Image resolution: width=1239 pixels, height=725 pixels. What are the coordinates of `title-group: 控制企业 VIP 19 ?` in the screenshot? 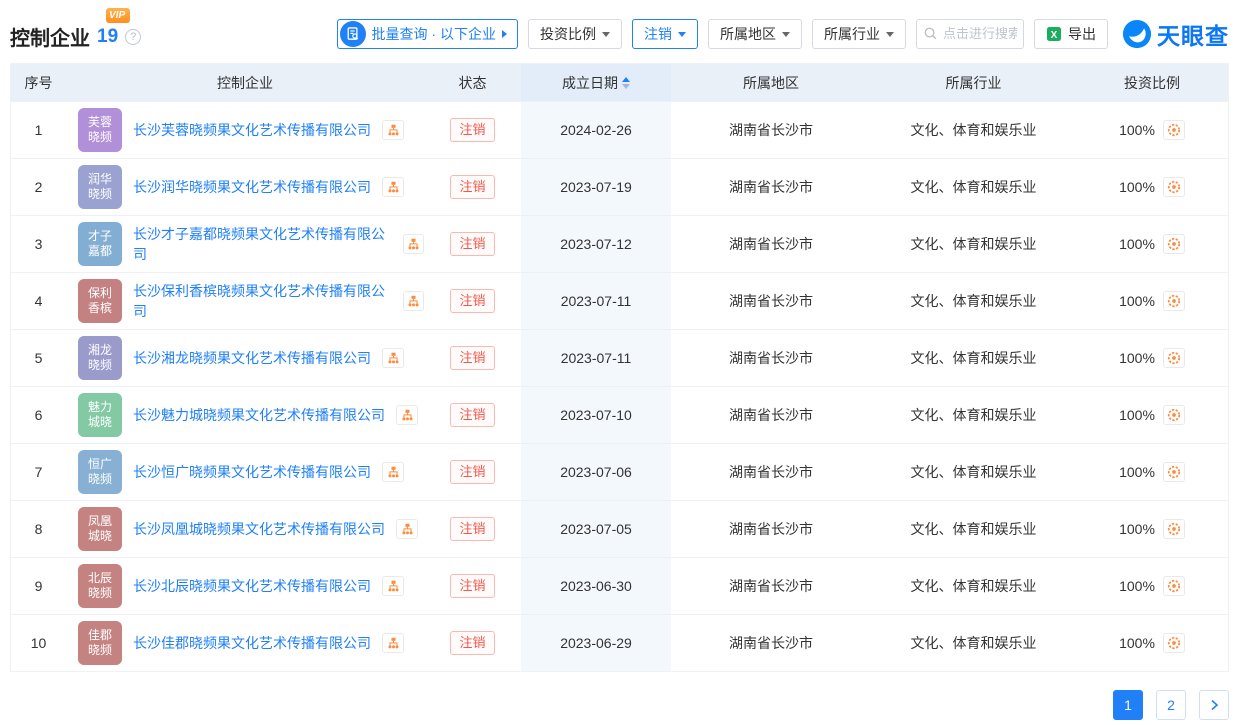 It's located at (76, 29).